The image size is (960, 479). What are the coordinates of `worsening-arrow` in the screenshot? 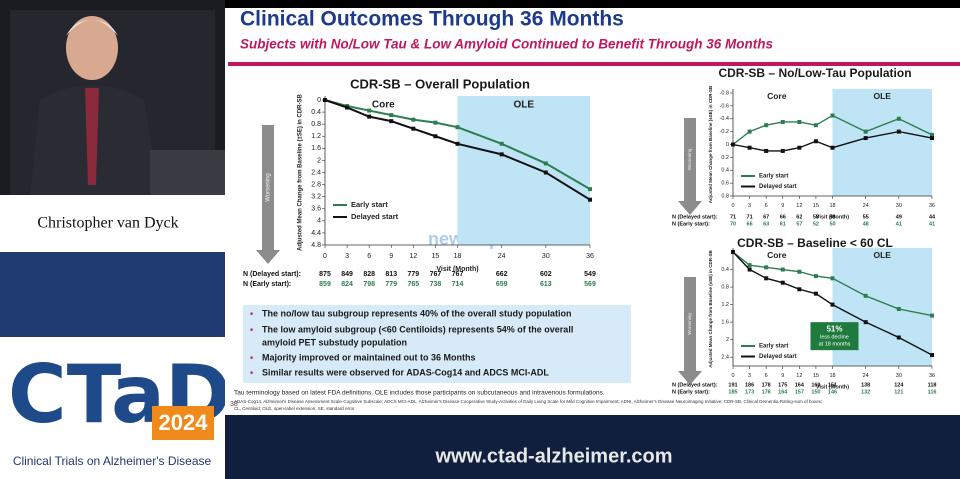 It's located at (690, 166).